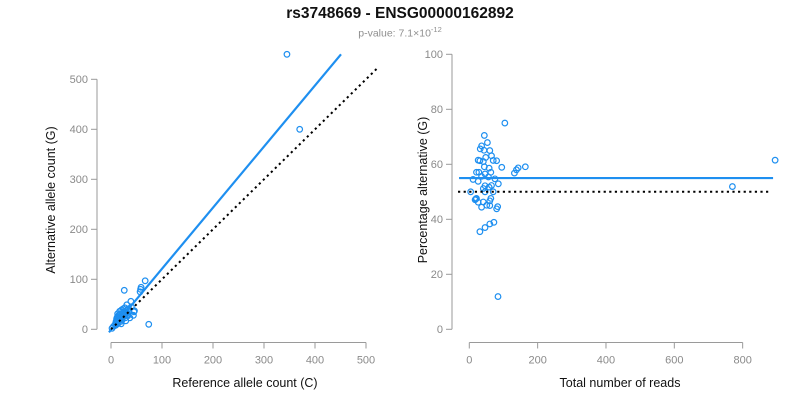 Image resolution: width=800 pixels, height=400 pixels. What do you see at coordinates (742, 361) in the screenshot?
I see `x-tick-label: 800` at bounding box center [742, 361].